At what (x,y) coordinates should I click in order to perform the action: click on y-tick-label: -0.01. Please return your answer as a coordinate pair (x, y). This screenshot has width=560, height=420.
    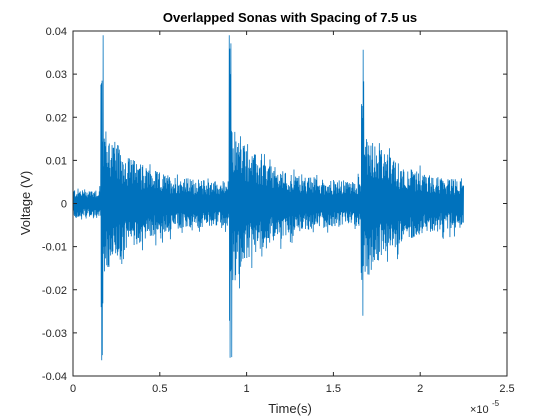
    Looking at the image, I should click on (54, 248).